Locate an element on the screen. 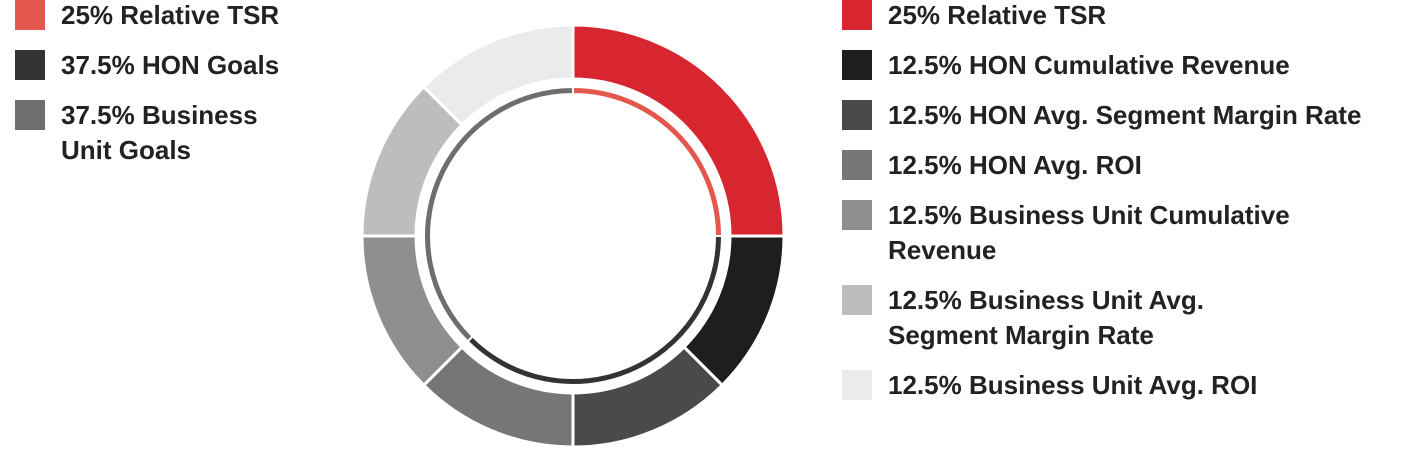 This screenshot has width=1423, height=451. legend-item: 37.5% Business Unit Goals is located at coordinates (155, 133).